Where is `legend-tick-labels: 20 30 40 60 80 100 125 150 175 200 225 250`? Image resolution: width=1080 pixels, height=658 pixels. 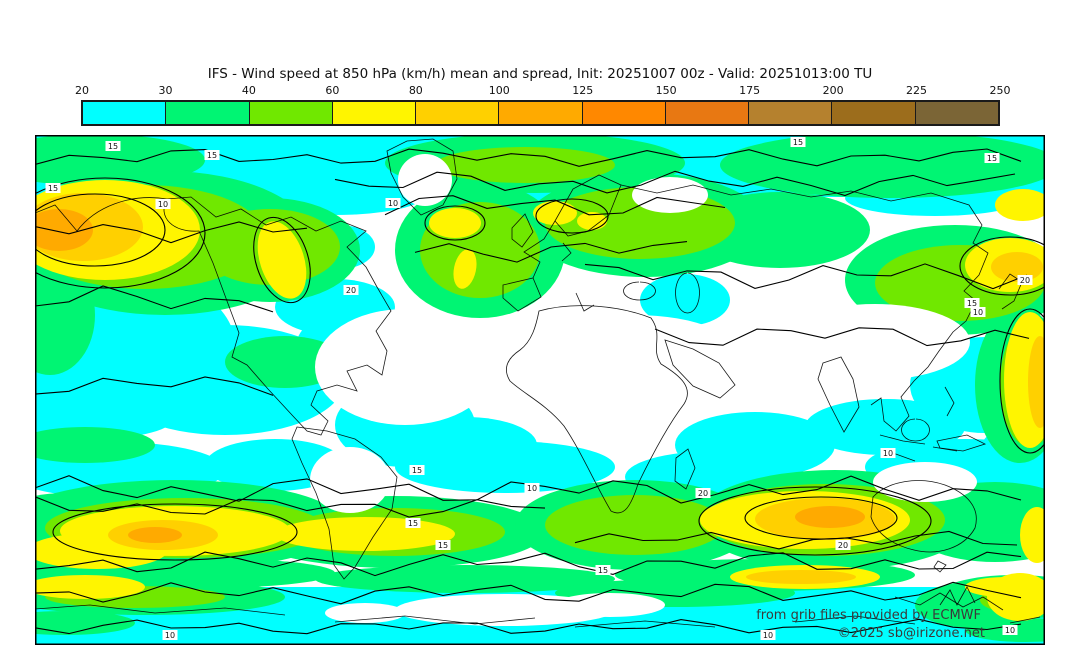 legend-tick-labels: 20 30 40 60 80 100 125 150 175 200 225 250 is located at coordinates (543, 91).